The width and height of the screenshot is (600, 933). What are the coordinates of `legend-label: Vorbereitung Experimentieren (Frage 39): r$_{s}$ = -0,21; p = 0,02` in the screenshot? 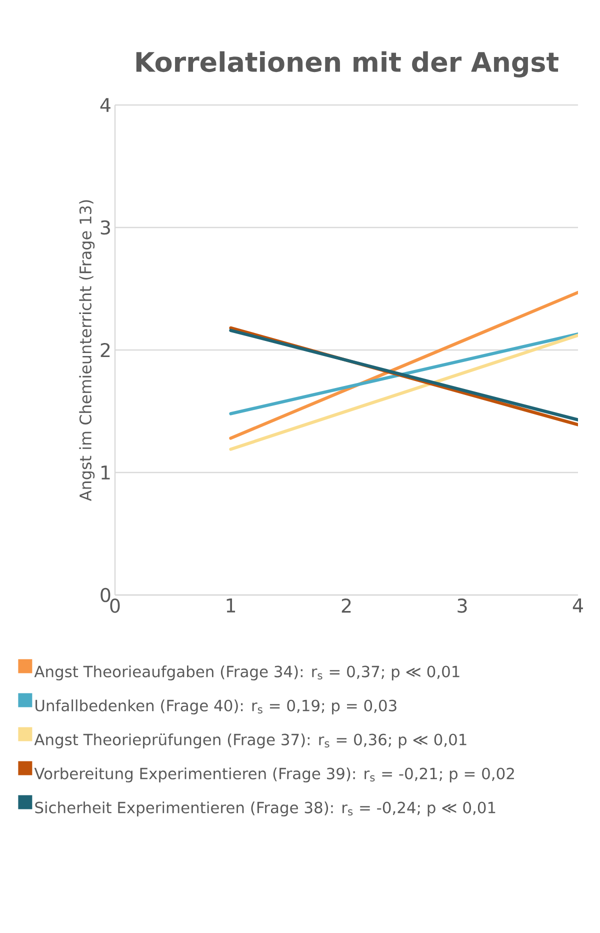 It's located at (274, 774).